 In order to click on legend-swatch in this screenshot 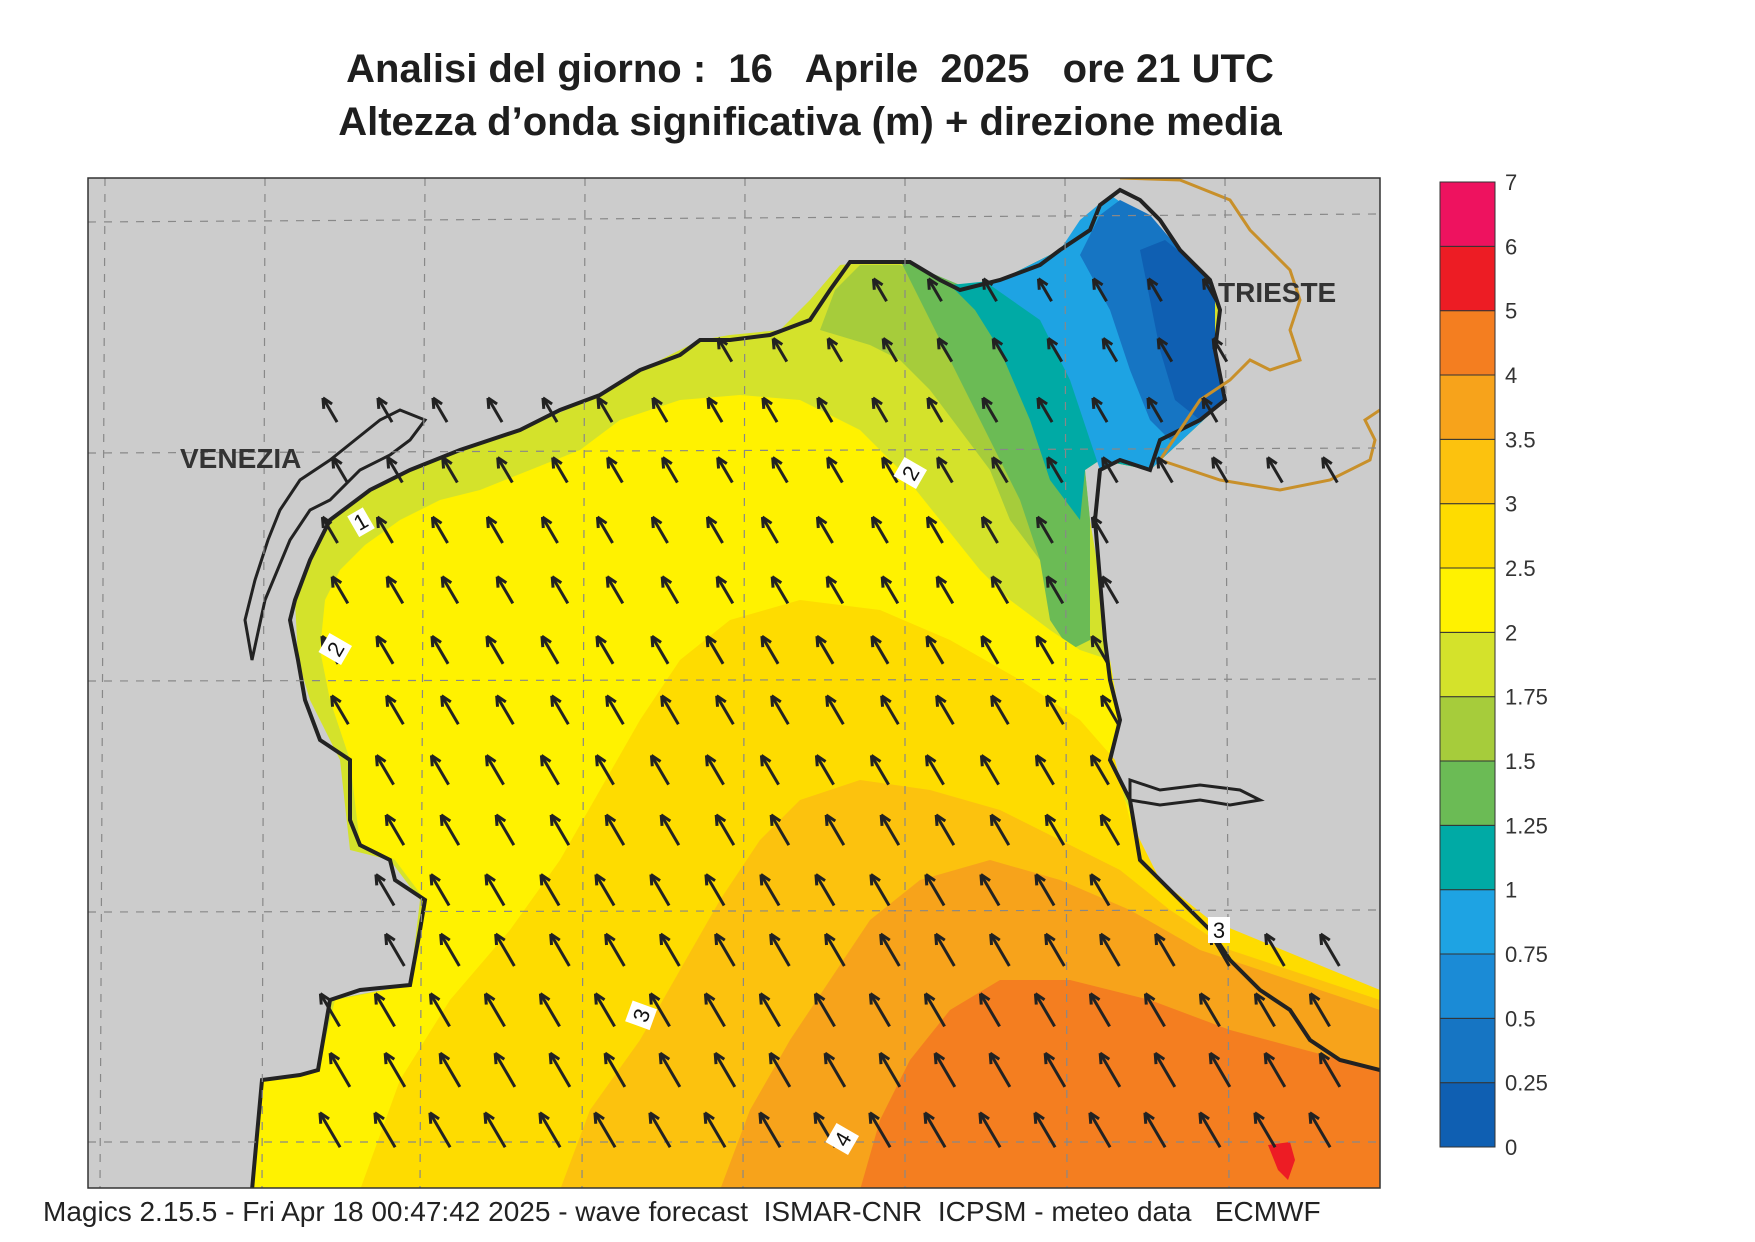, I will do `click(1467, 471)`.